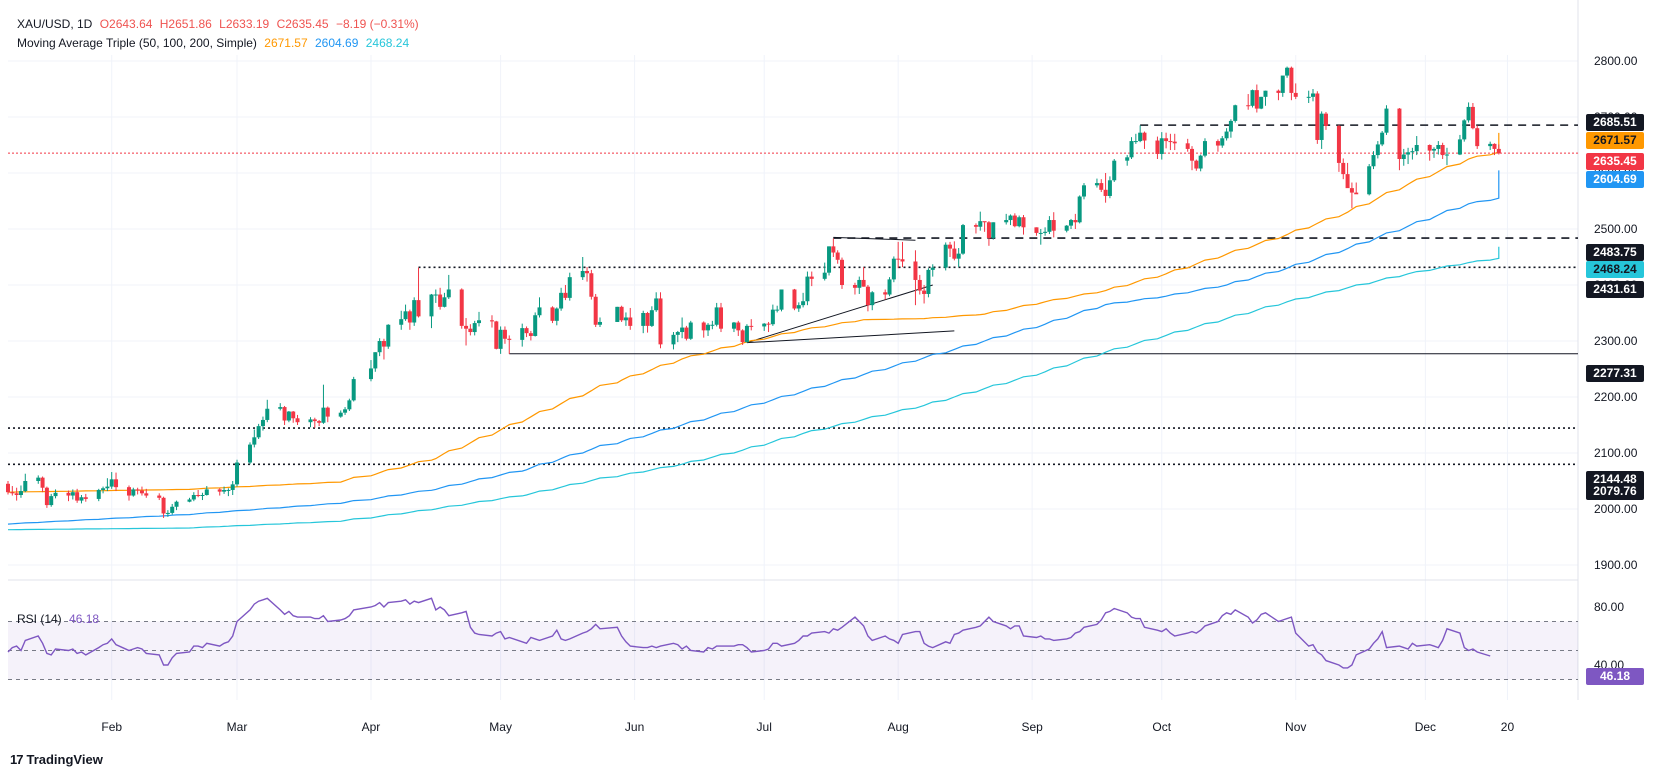 The width and height of the screenshot is (1655, 779). Describe the element at coordinates (84, 619) in the screenshot. I see `rsi-value: 46.18` at that location.